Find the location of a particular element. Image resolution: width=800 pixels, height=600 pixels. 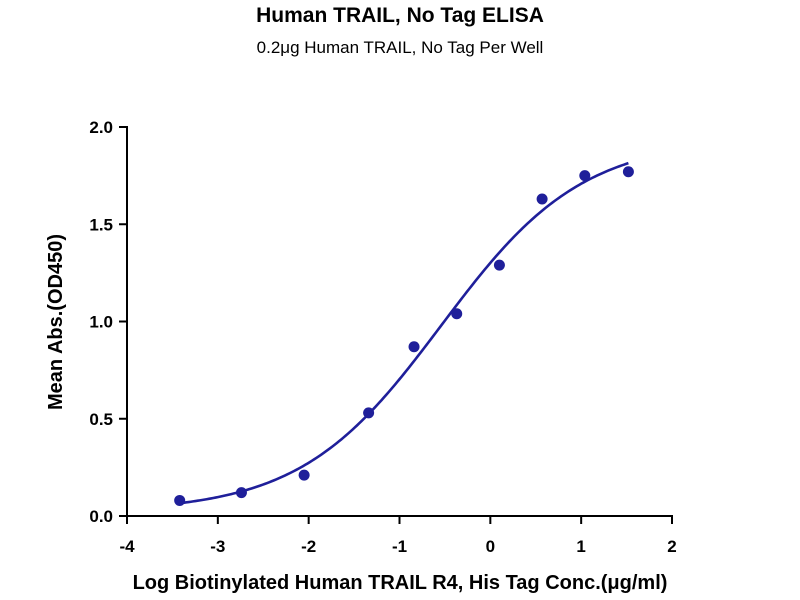

chart-subtitle: 0.2μg Human TRAIL, No Tag Per Well is located at coordinates (400, 47).